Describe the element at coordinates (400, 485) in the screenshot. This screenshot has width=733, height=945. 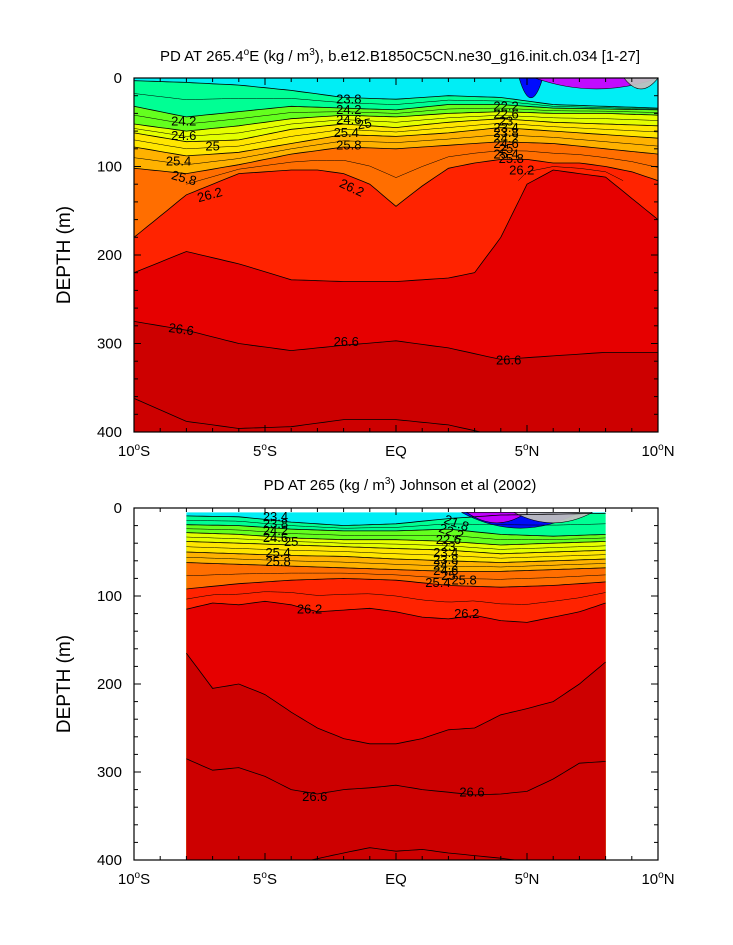
I see `chart-title: PD AT 265 (kg / m3) Johnson et al (2002)` at that location.